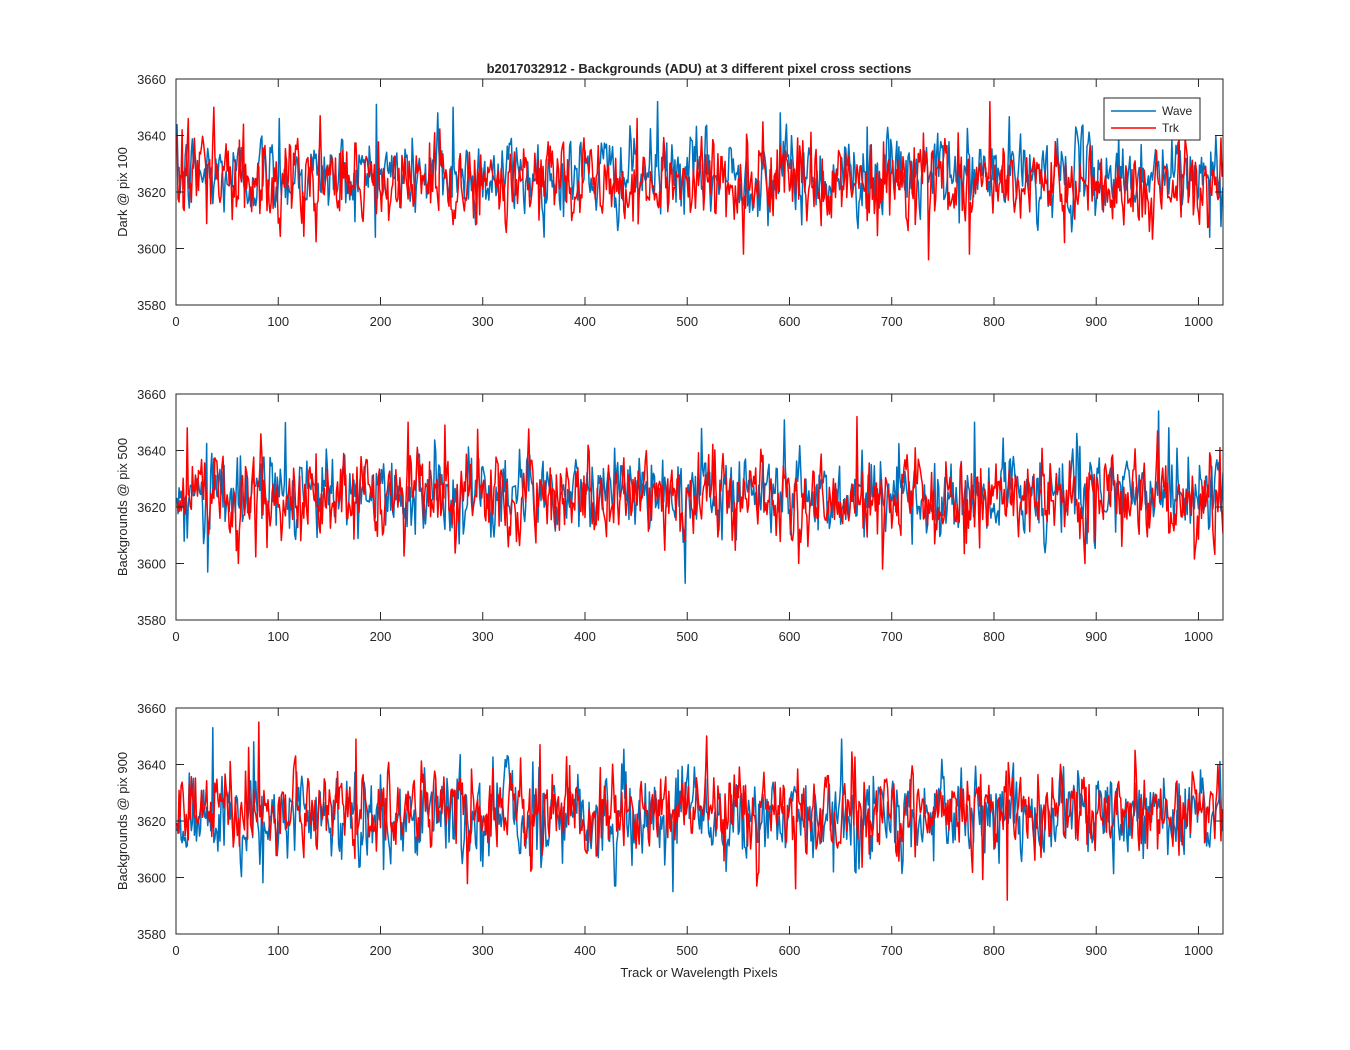  I want to click on legend-box, so click(1152, 119).